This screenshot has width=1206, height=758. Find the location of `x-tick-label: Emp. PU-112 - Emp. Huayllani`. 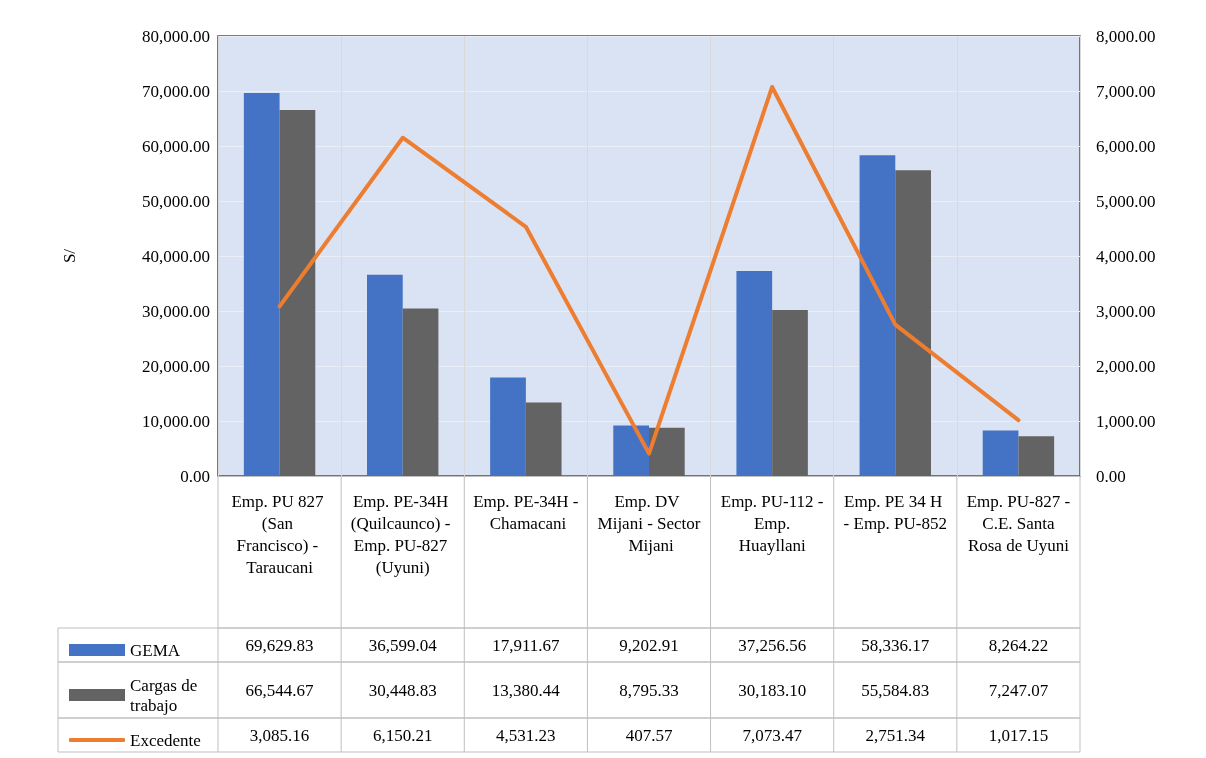

x-tick-label: Emp. PU-112 - Emp. Huayllani is located at coordinates (772, 523).